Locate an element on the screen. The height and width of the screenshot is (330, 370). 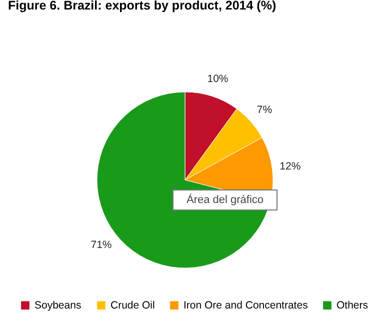
chart-title: Figure 6. Brazil: exports by product, 2014 (%) is located at coordinates (142, 6).